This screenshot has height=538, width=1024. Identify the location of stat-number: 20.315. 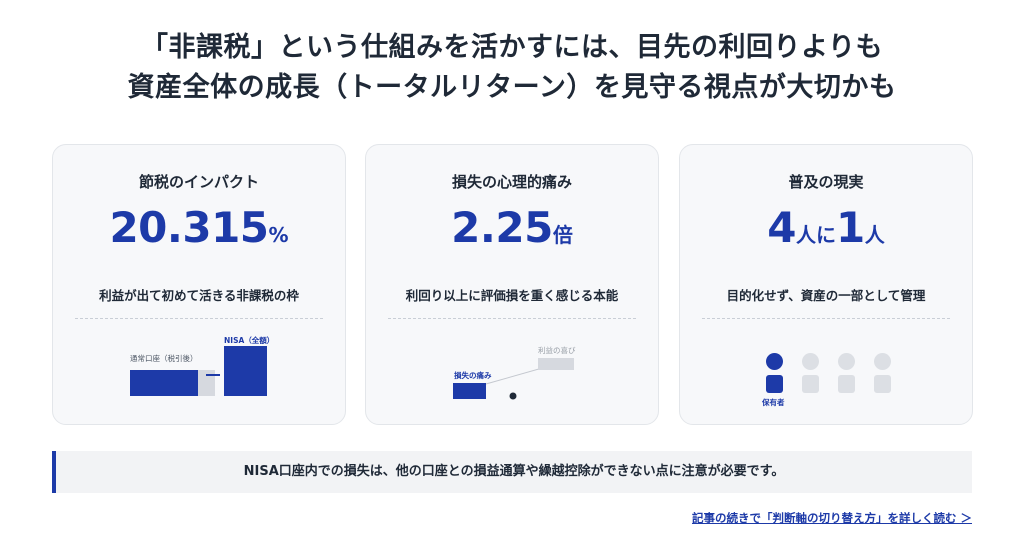
(189, 227).